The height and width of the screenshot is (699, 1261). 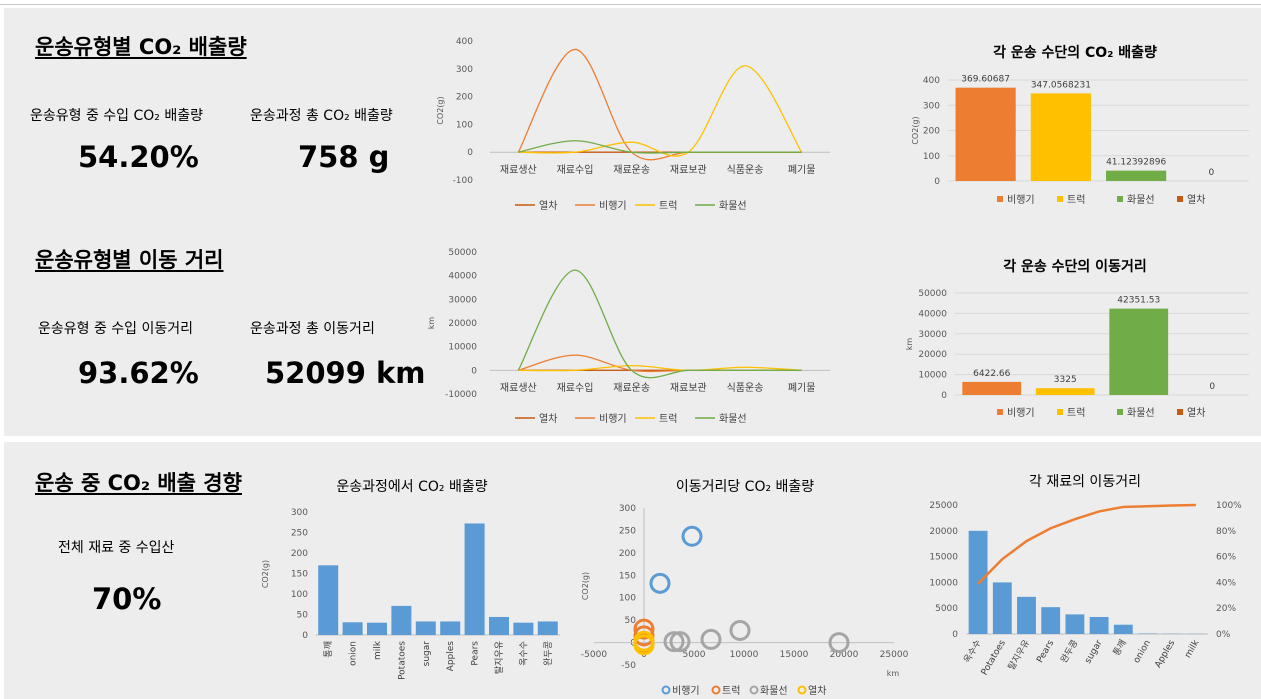 I want to click on bar-distance-mode-value-label-3: 0, so click(x=1212, y=387).